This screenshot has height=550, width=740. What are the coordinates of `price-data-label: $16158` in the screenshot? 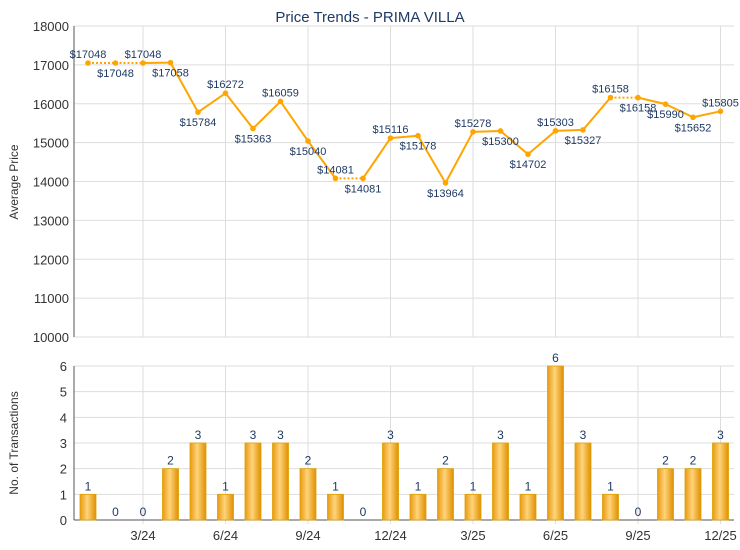 It's located at (610, 90).